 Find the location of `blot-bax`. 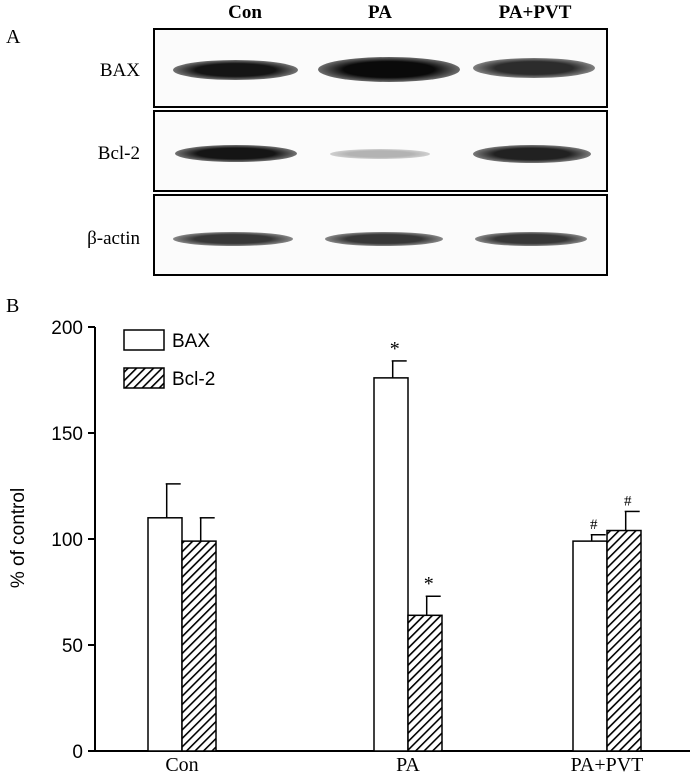

blot-bax is located at coordinates (380, 68).